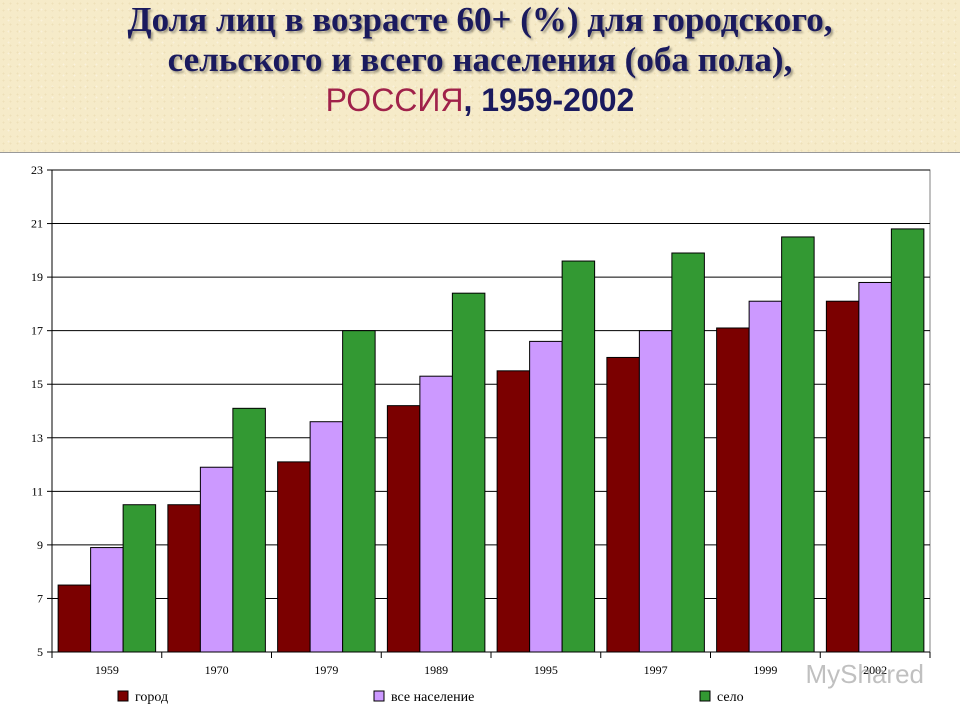 This screenshot has width=960, height=720. I want to click on x-tick-label: 1995, so click(546, 670).